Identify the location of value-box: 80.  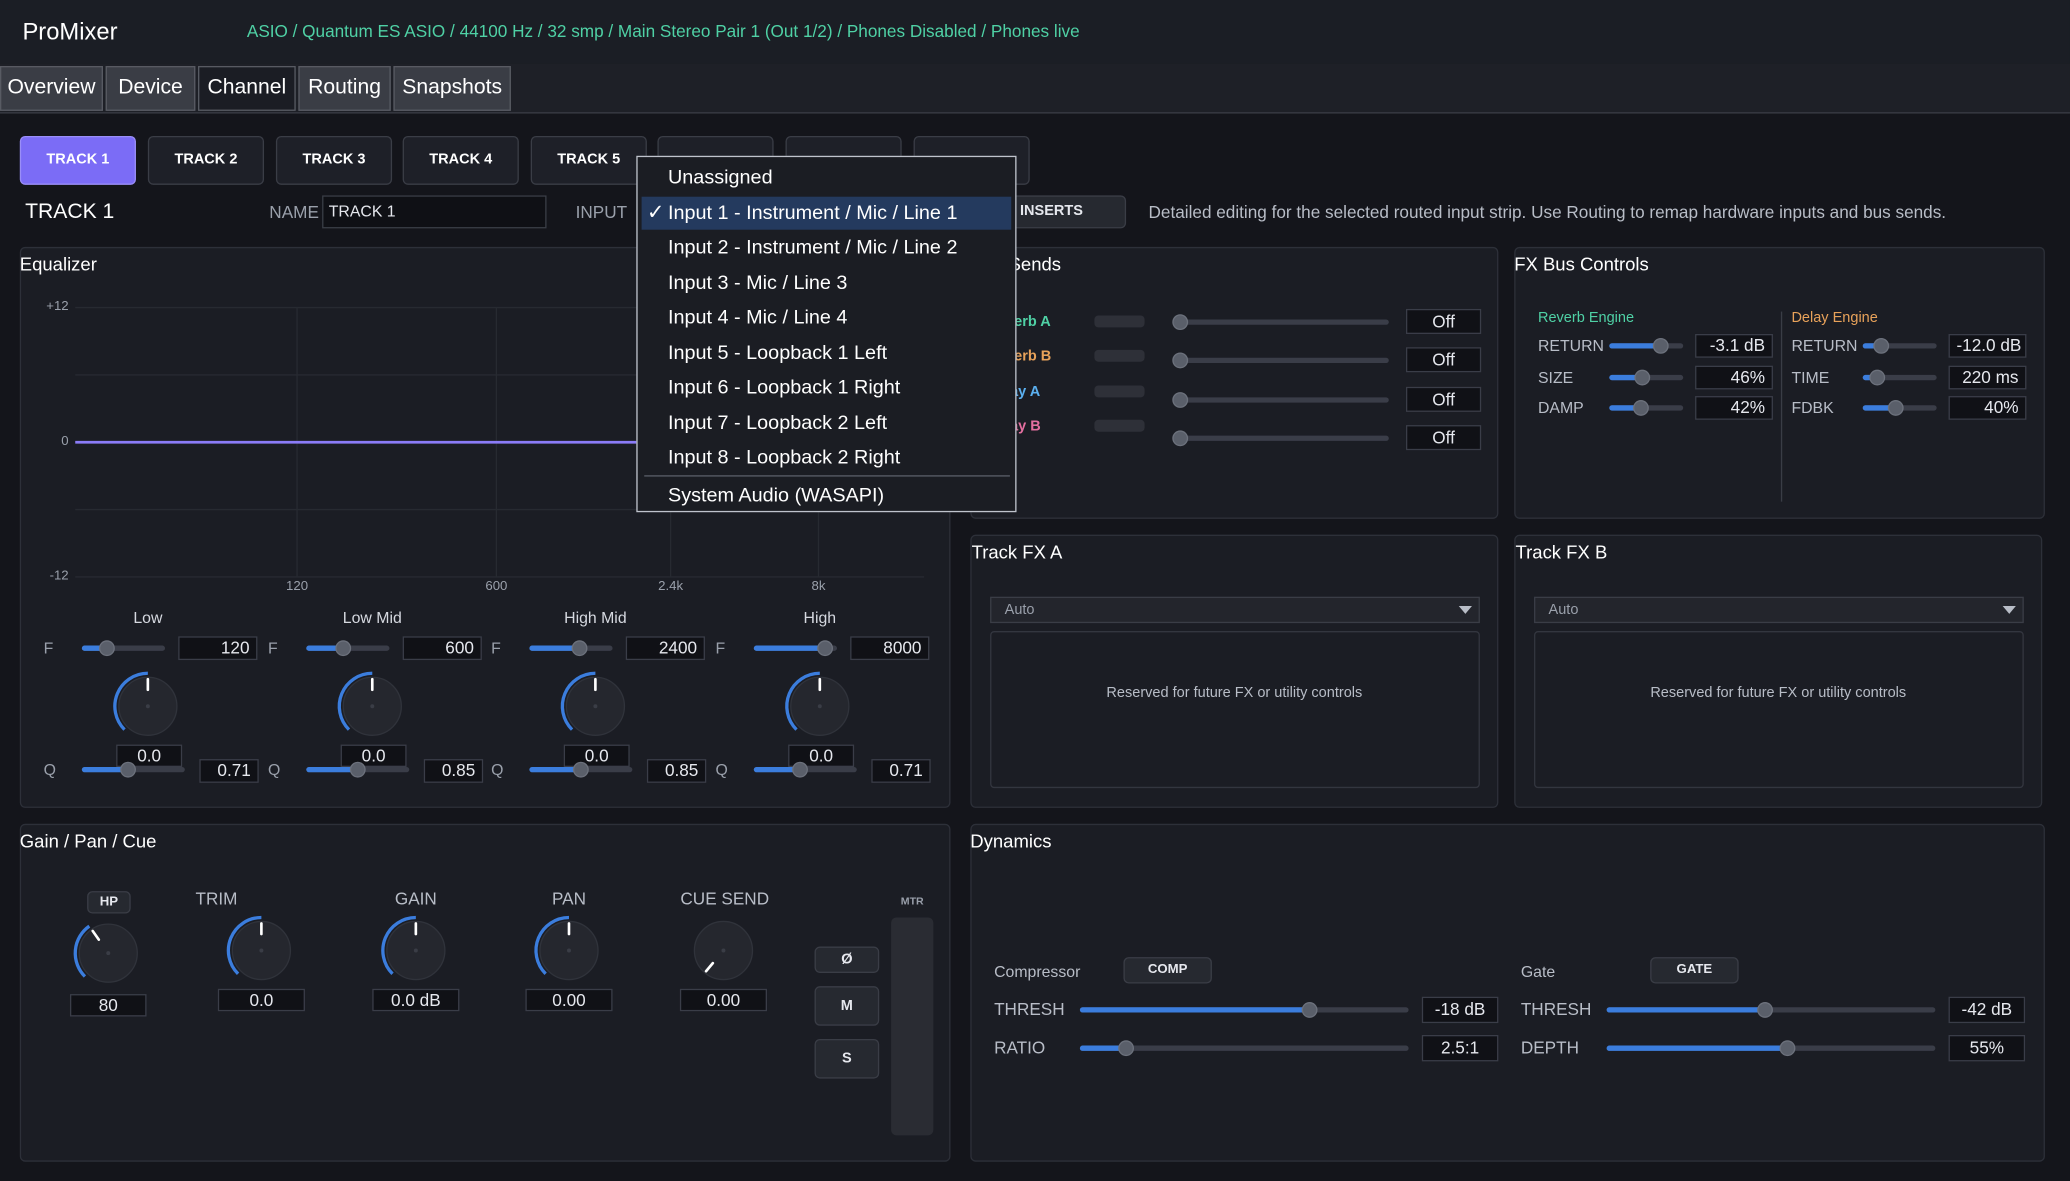
(108, 1005).